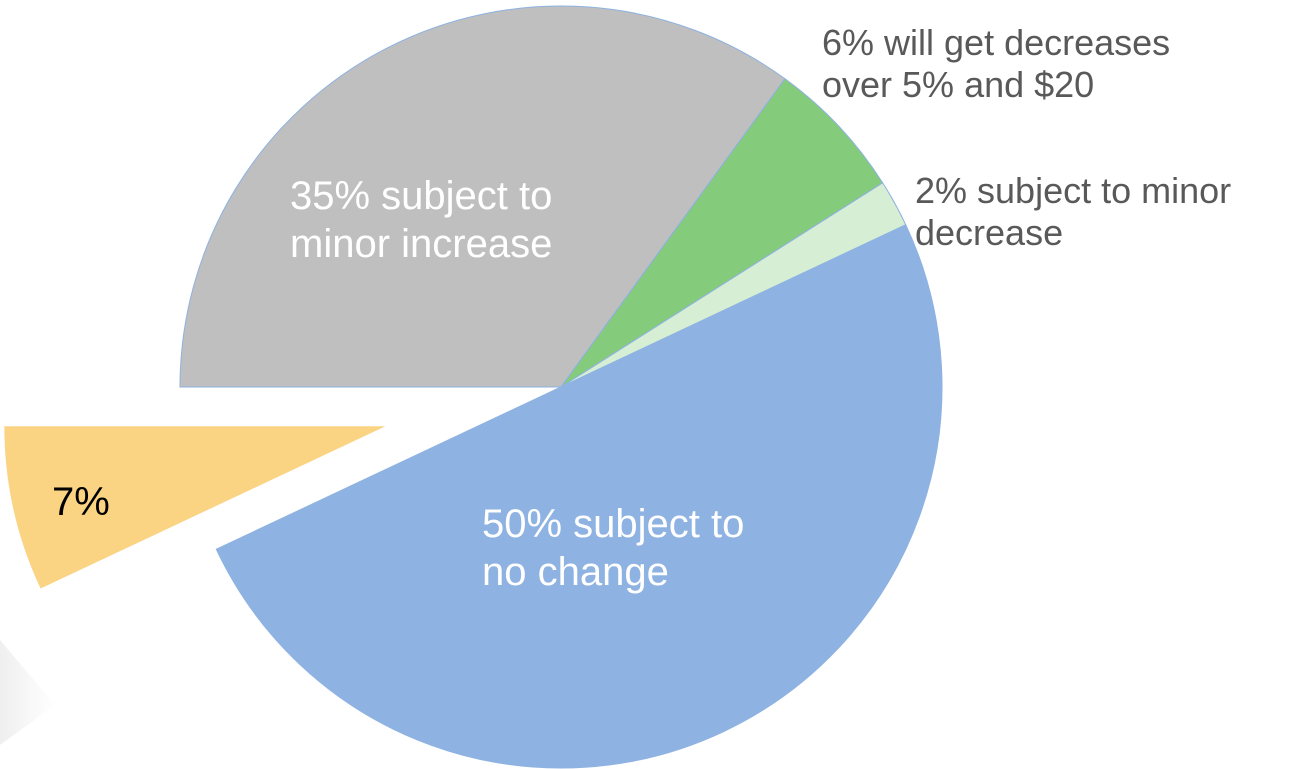 This screenshot has height=769, width=1301. Describe the element at coordinates (27, 692) in the screenshot. I see `faded-slice-fragment` at that location.